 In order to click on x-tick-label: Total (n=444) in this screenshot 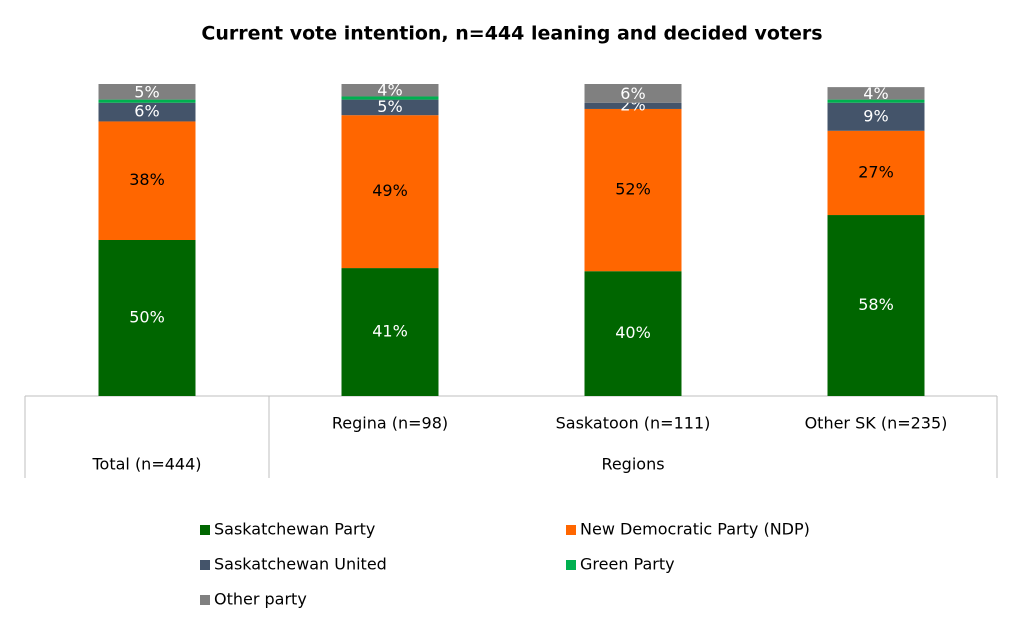, I will do `click(146, 464)`.